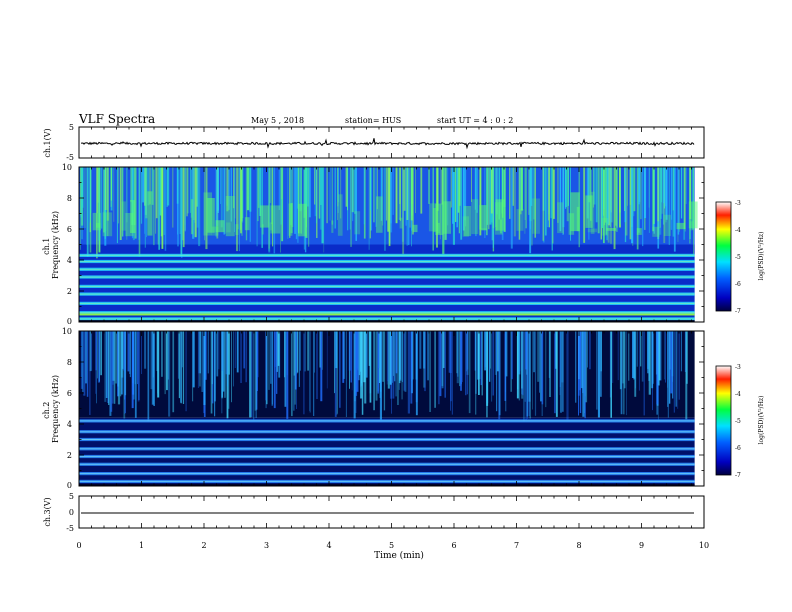 The width and height of the screenshot is (792, 612). What do you see at coordinates (67, 167) in the screenshot?
I see `ch1-ytick-10: 10` at bounding box center [67, 167].